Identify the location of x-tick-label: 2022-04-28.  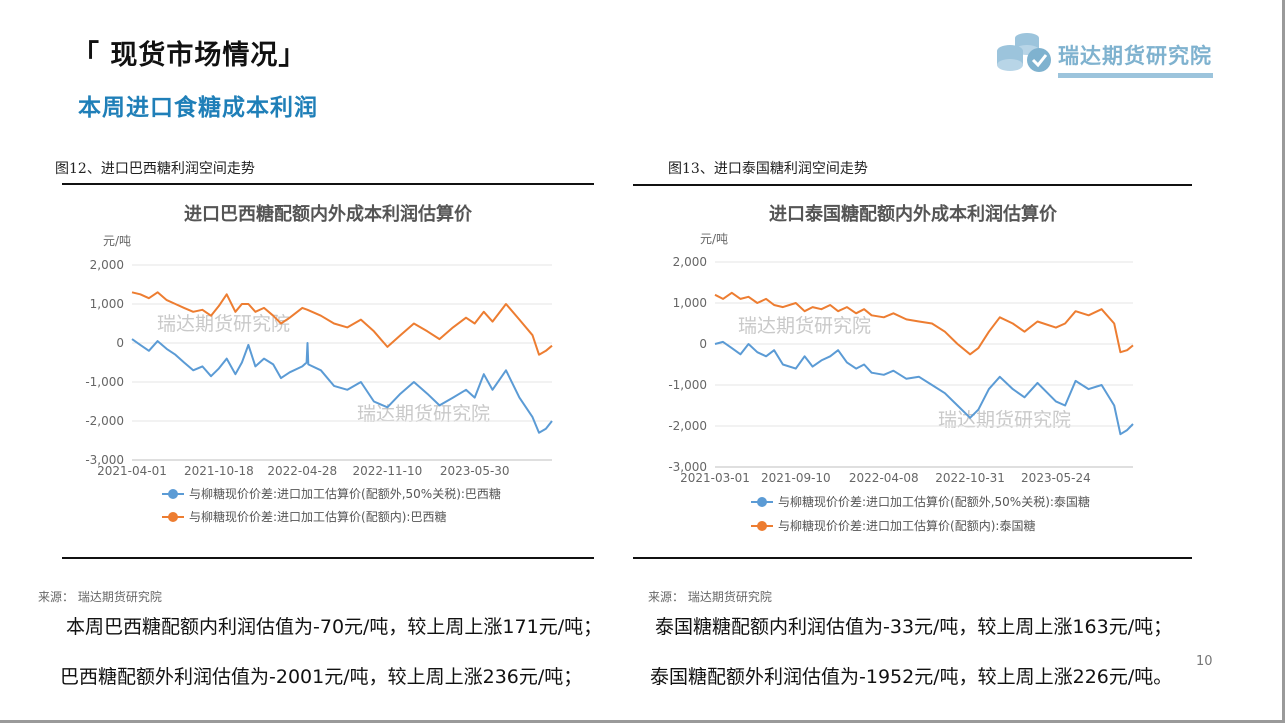
(302, 471).